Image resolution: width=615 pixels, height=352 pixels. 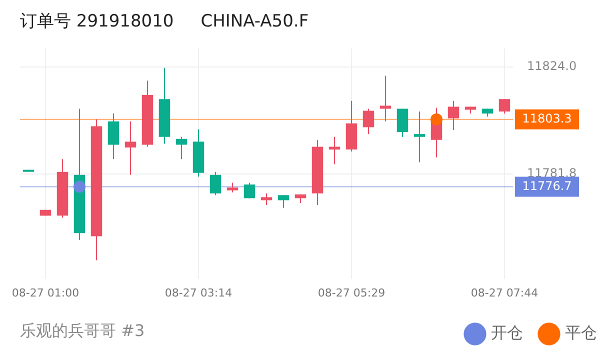 What do you see at coordinates (352, 293) in the screenshot?
I see `x-tick-label: 08-27 05:29` at bounding box center [352, 293].